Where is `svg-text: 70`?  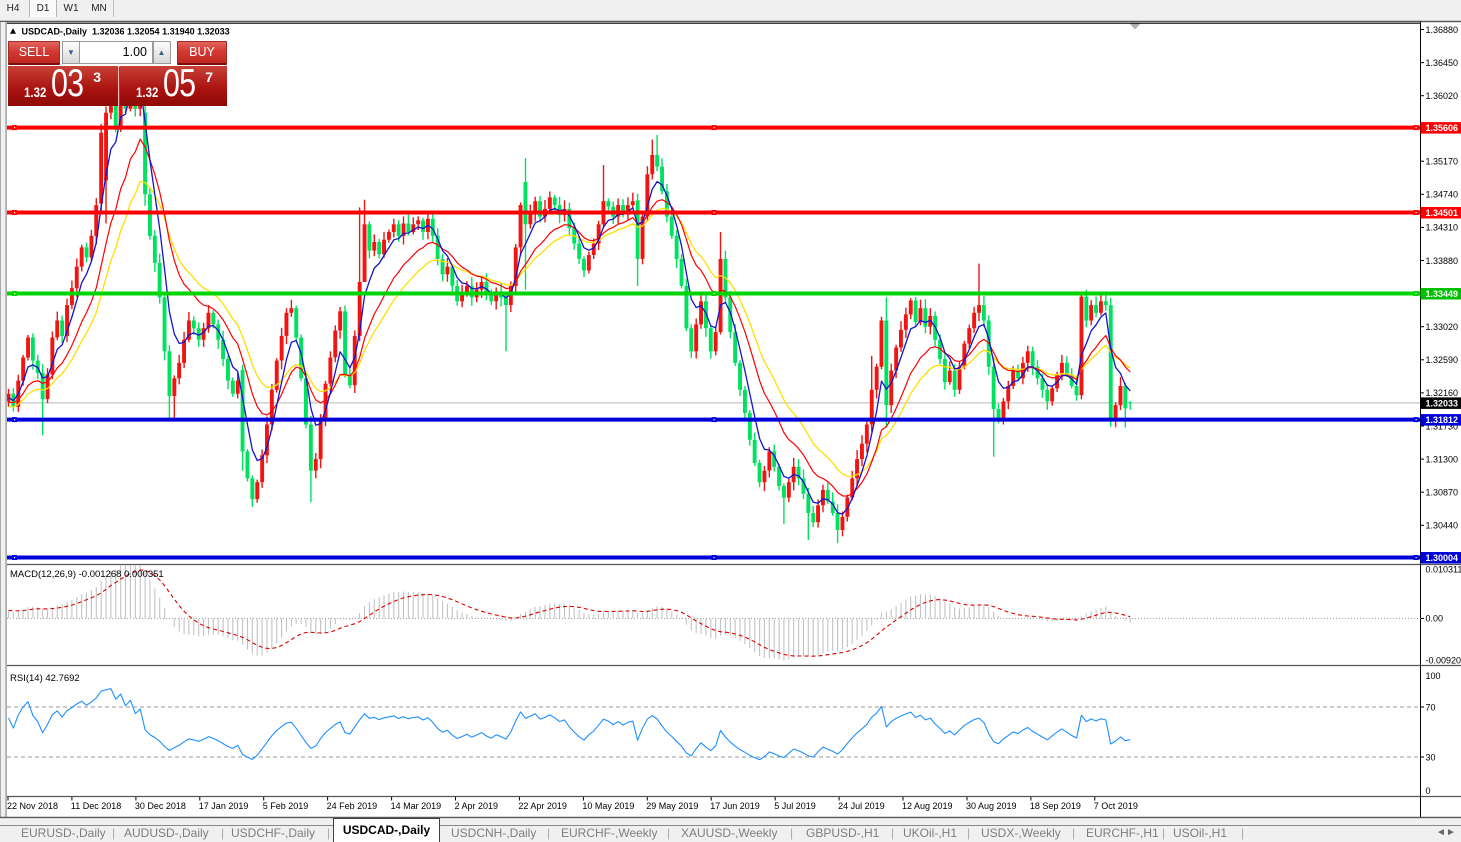
svg-text: 70 is located at coordinates (1431, 708).